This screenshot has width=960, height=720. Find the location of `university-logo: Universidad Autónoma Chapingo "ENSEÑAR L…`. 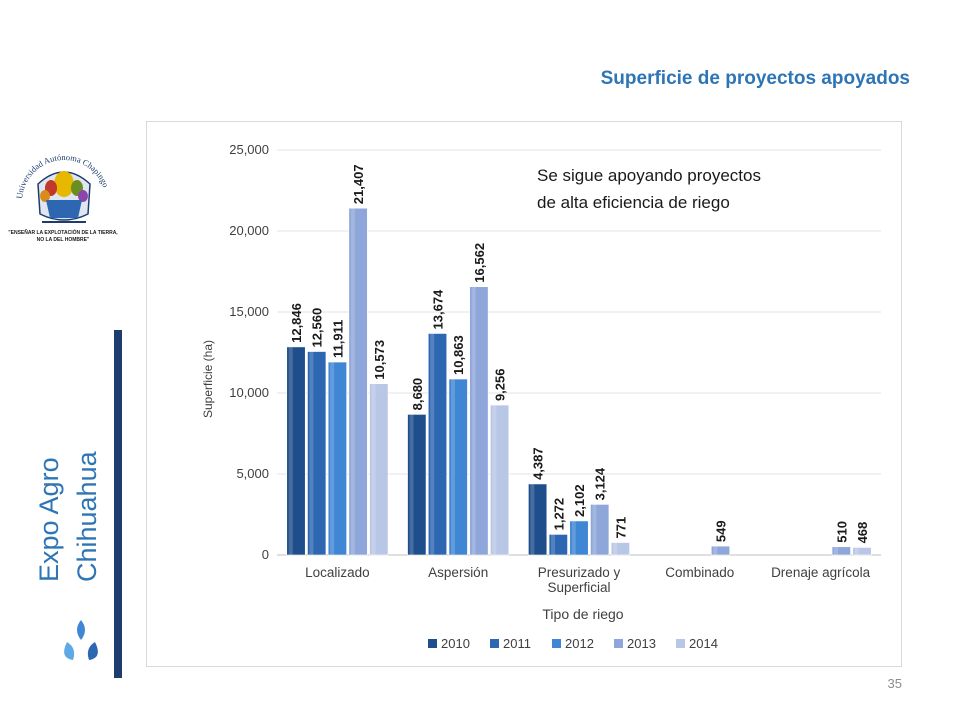

university-logo: Universidad Autónoma Chapingo "ENSEÑAR L… is located at coordinates (63, 195).